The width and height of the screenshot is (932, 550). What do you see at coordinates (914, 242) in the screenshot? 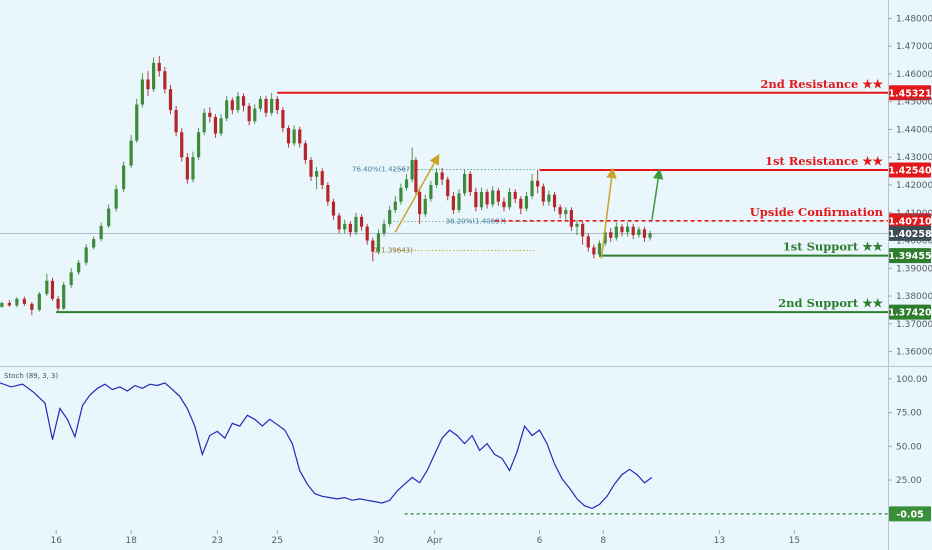
I see `price-tick-label: 1.40000` at bounding box center [914, 242].